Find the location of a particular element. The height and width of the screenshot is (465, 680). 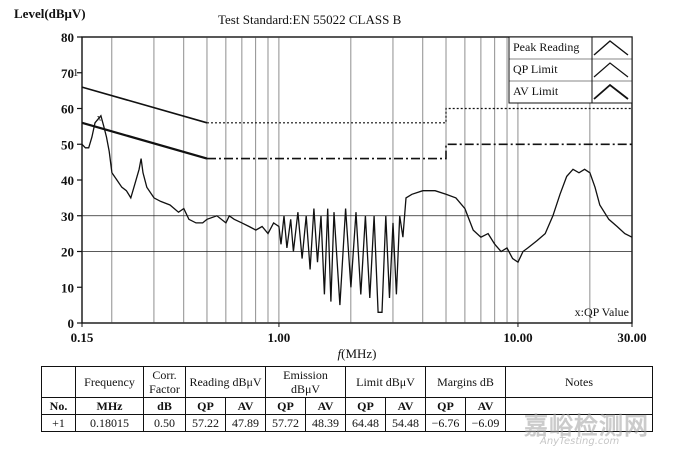

y-tick-label: 10 is located at coordinates (67, 287).